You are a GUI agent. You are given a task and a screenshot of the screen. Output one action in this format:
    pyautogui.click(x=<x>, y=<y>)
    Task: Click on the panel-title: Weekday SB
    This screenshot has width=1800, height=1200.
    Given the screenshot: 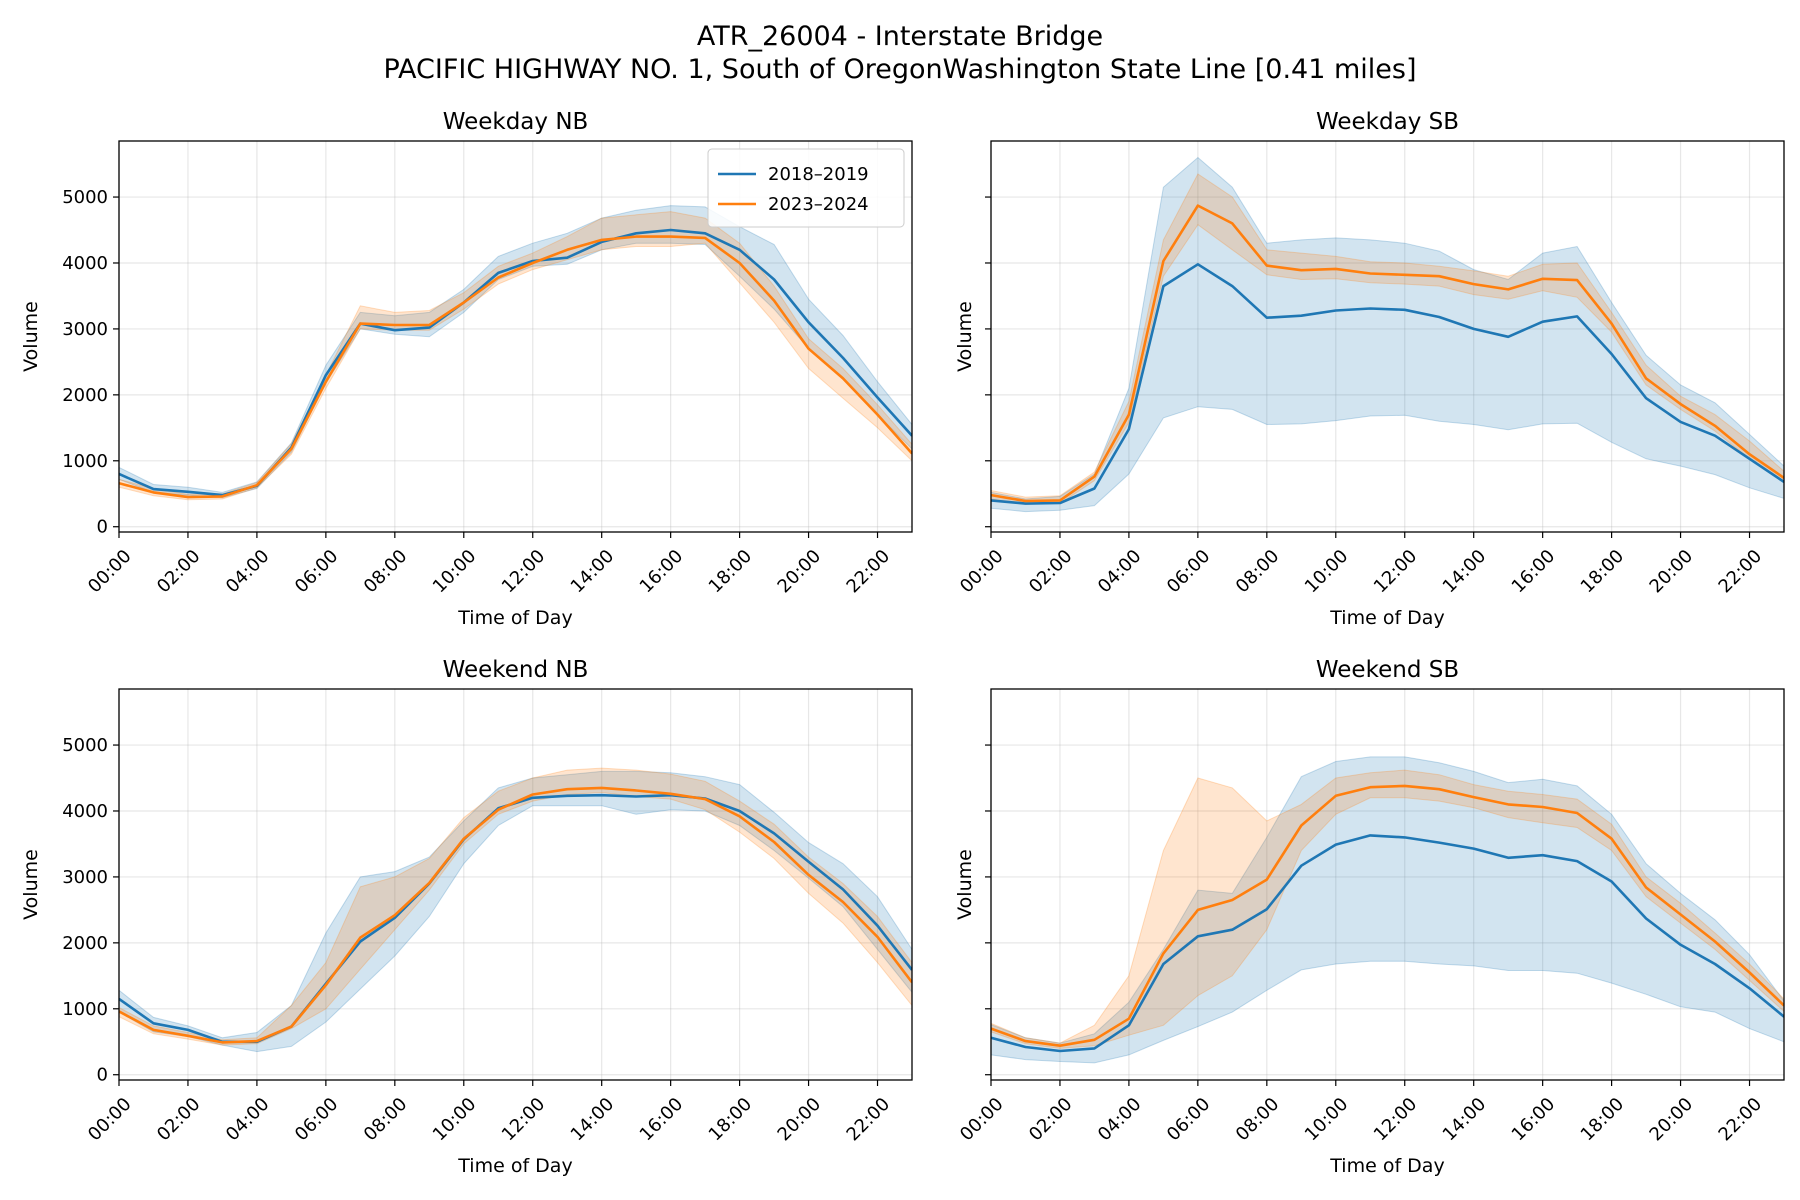 What is the action you would take?
    pyautogui.click(x=1387, y=122)
    